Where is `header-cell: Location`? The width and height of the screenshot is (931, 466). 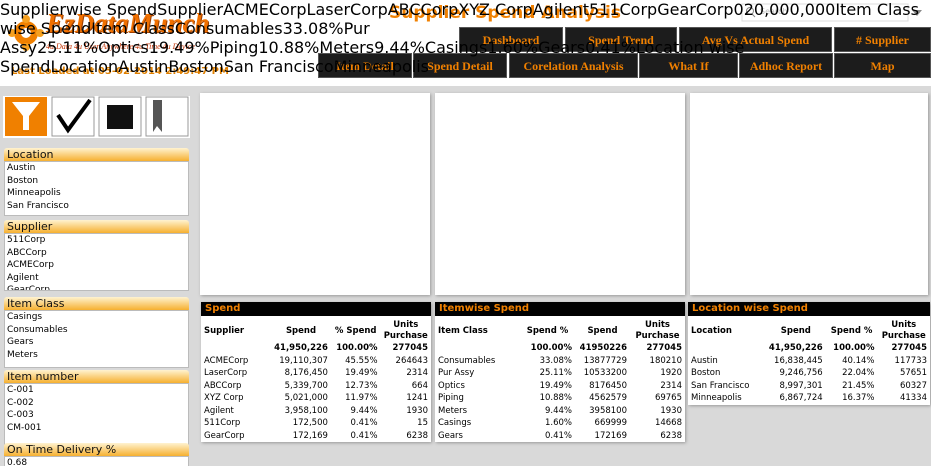
header-cell: Location is located at coordinates (711, 330).